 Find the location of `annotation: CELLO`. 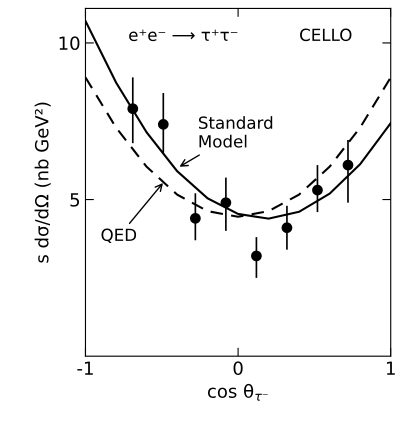

annotation: CELLO is located at coordinates (326, 35).